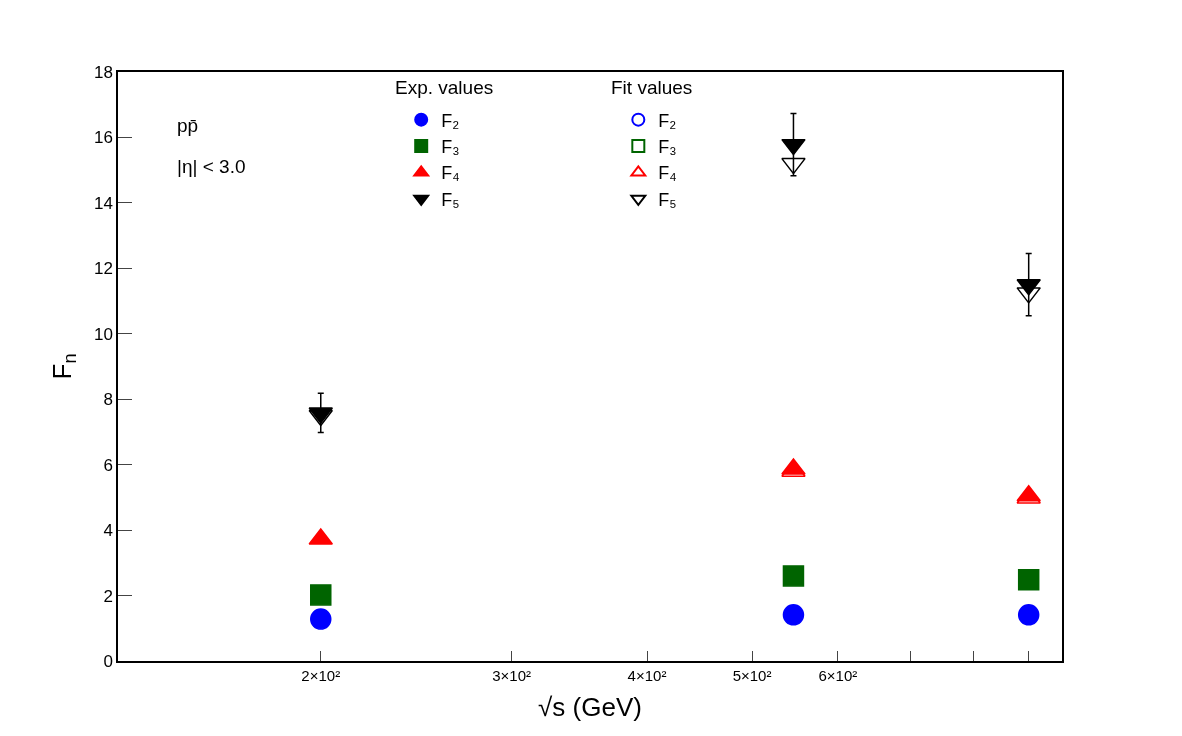 The width and height of the screenshot is (1182, 736). I want to click on y-tick-label: 18, so click(103, 72).